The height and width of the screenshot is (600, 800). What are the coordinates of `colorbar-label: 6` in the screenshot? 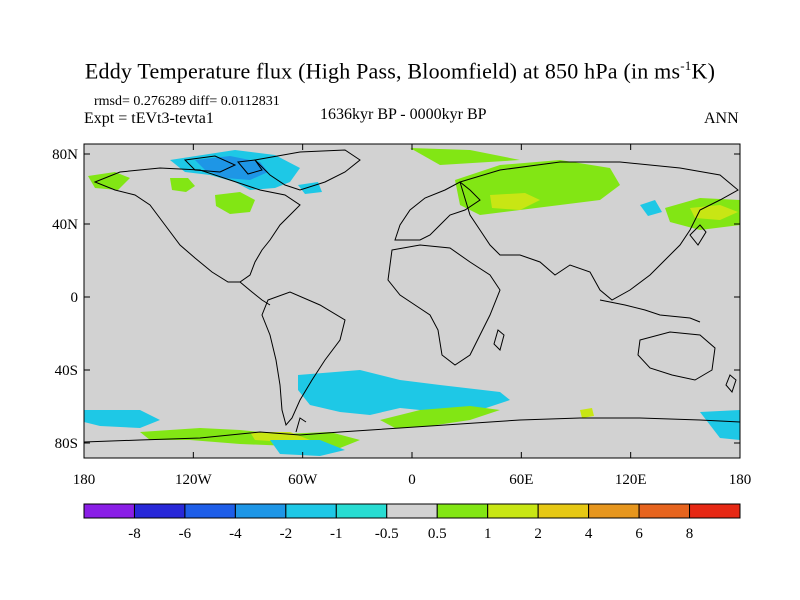 It's located at (639, 534).